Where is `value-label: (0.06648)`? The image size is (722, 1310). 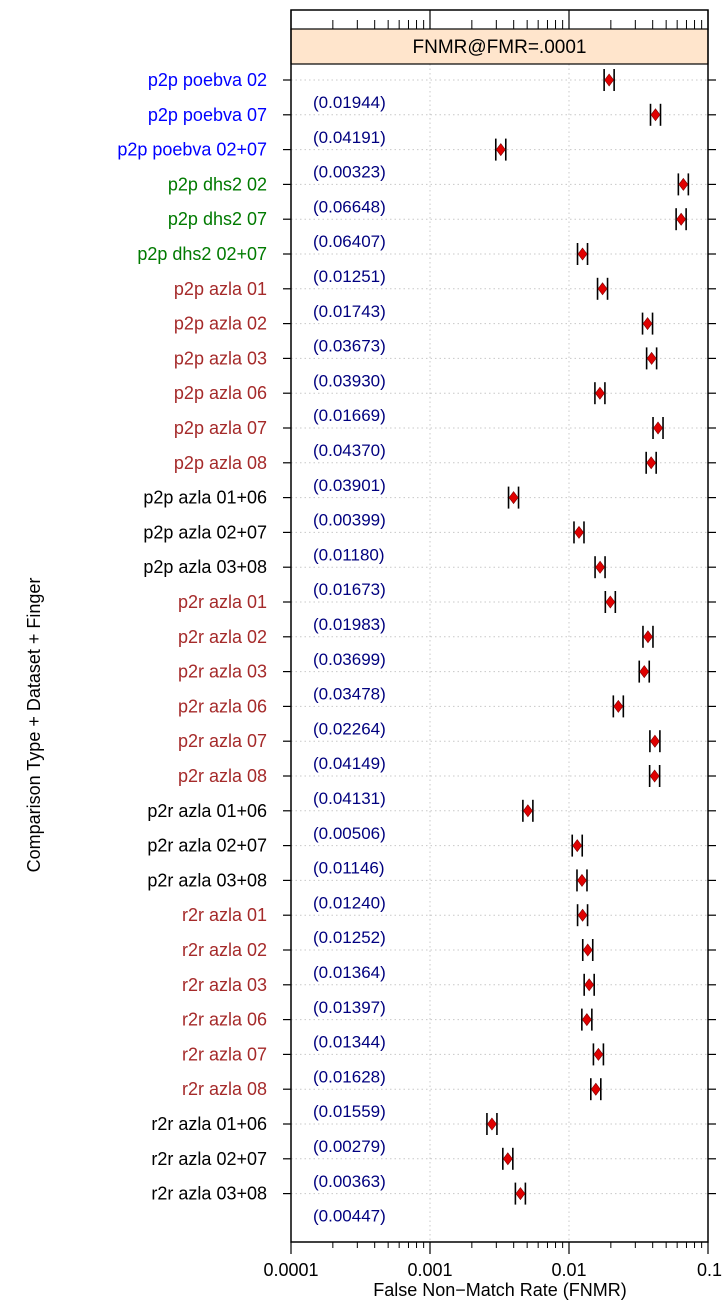 value-label: (0.06648) is located at coordinates (349, 206).